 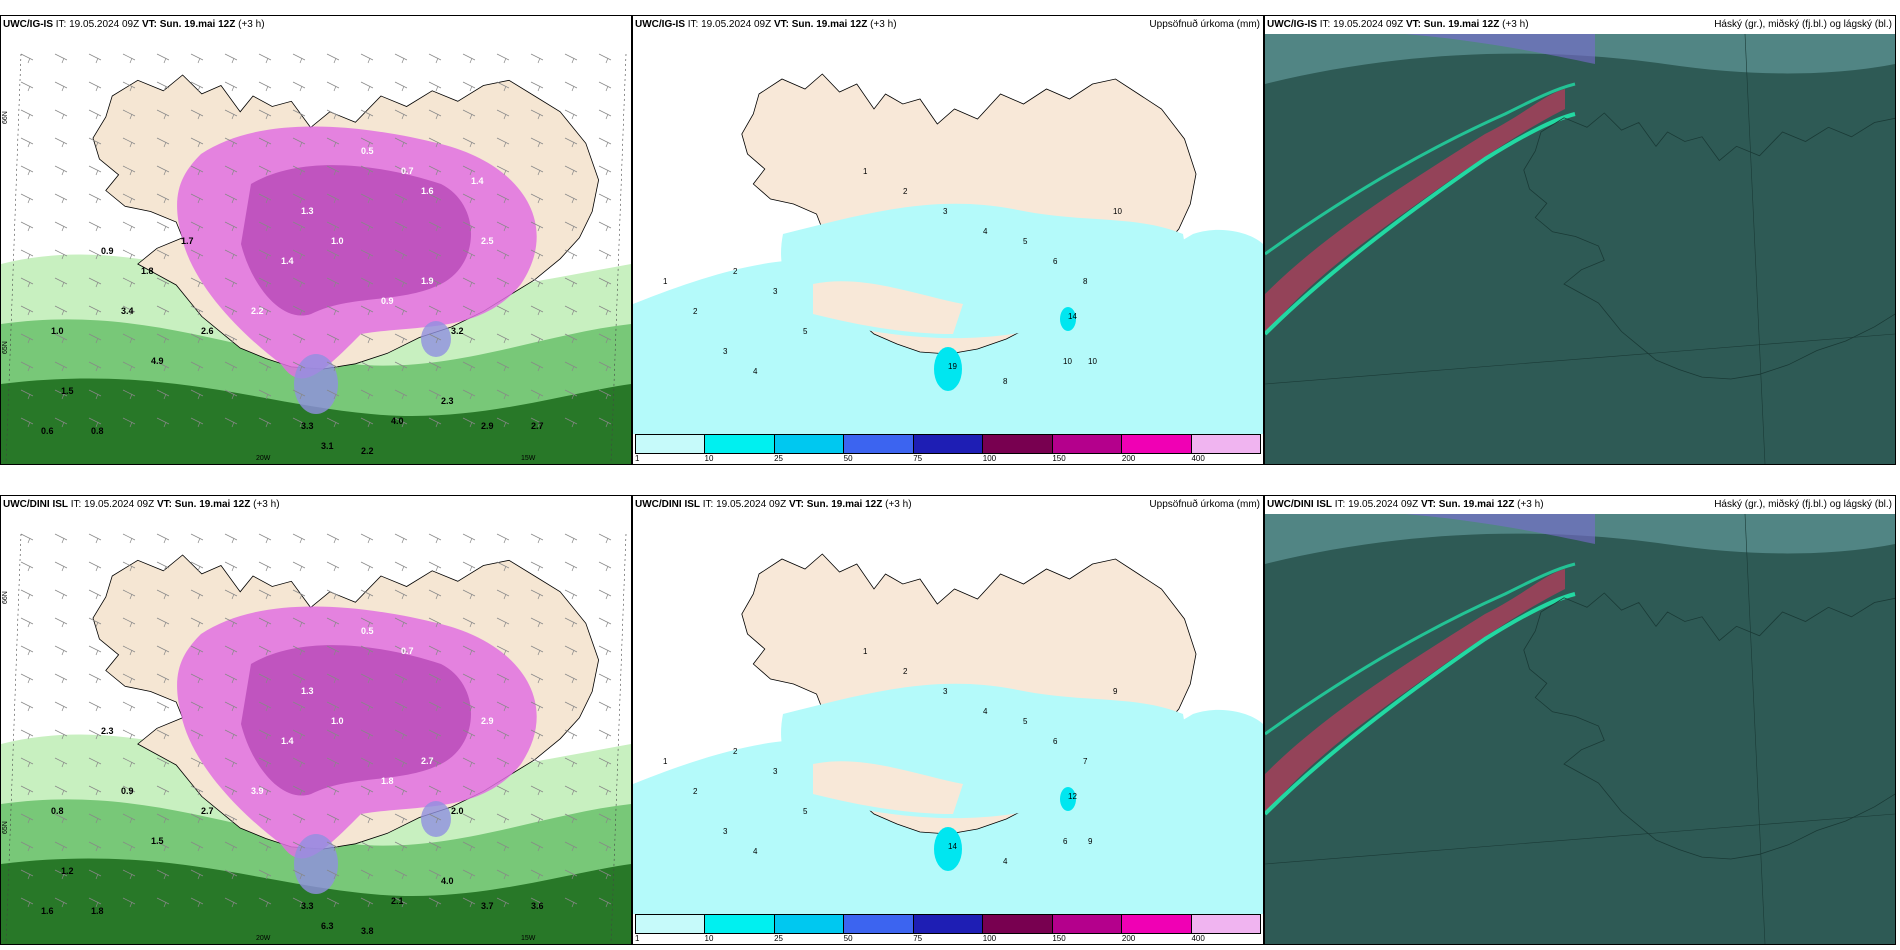 What do you see at coordinates (47, 911) in the screenshot?
I see `precip-value-label: 1.6` at bounding box center [47, 911].